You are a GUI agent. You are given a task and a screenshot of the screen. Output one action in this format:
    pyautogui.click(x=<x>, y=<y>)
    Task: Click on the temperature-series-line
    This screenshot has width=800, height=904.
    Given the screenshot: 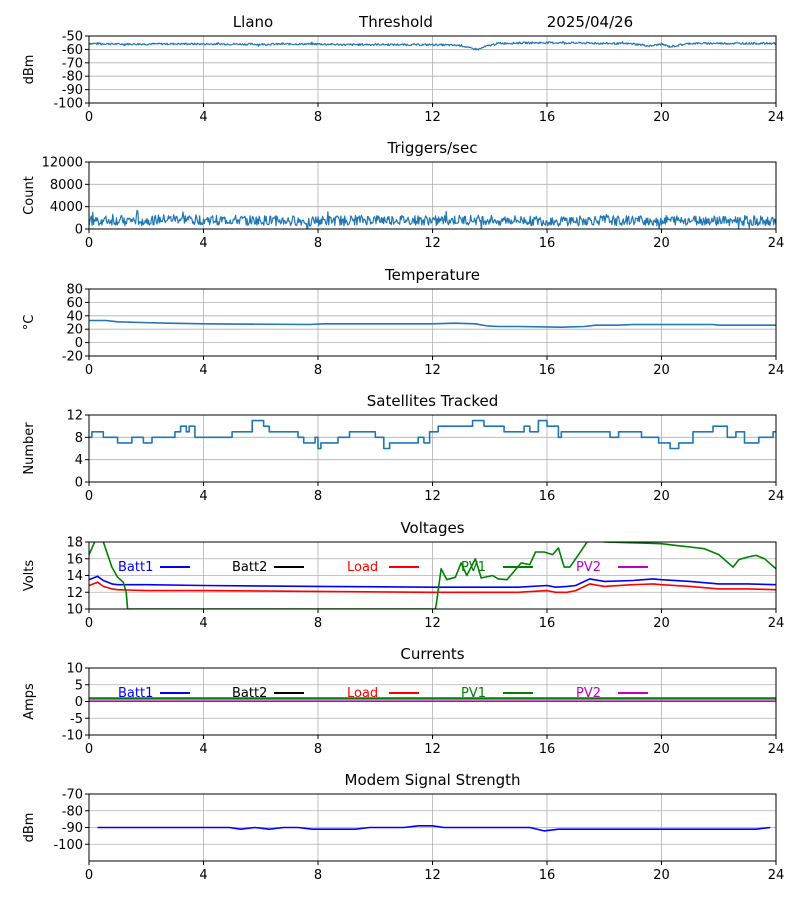 What is the action you would take?
    pyautogui.click(x=432, y=323)
    